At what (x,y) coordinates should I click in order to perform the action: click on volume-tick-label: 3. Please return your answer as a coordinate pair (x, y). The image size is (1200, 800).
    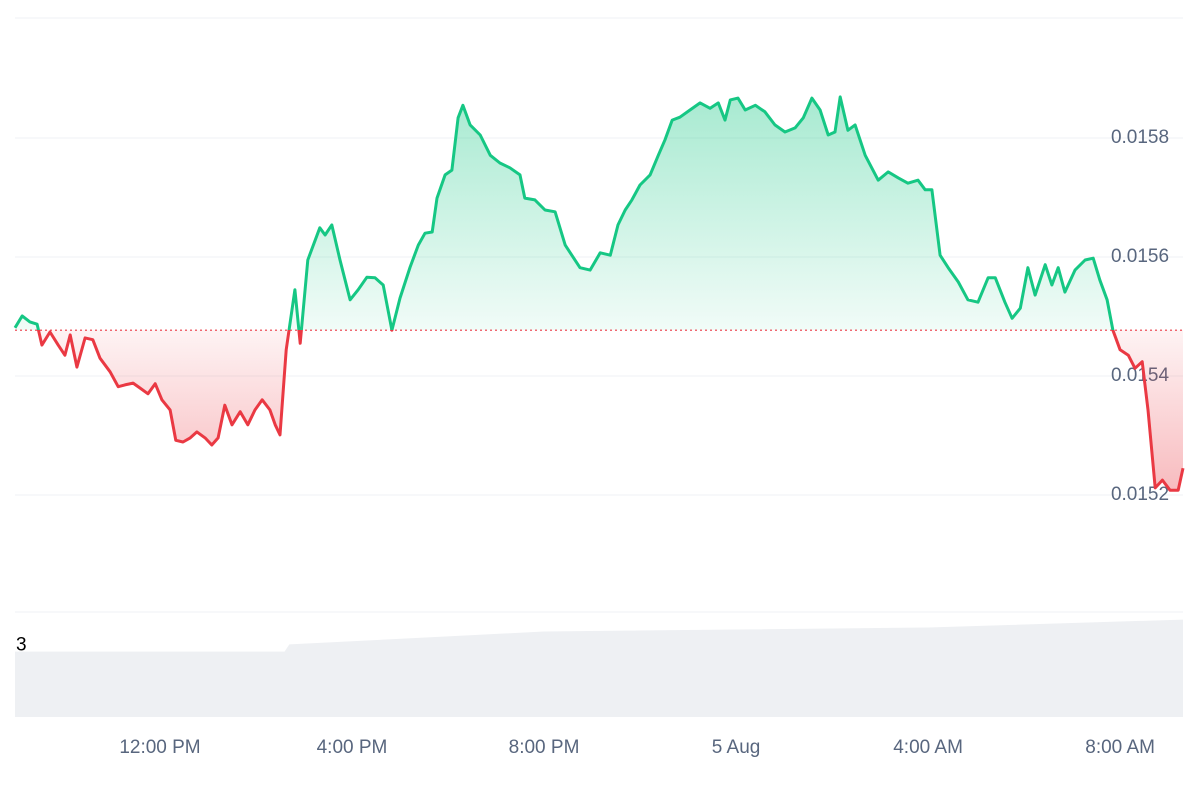
    Looking at the image, I should click on (21, 644).